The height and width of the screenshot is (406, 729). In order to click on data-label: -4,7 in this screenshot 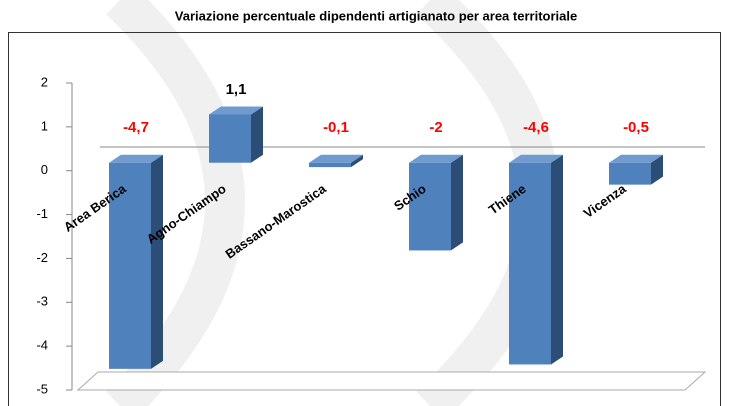, I will do `click(136, 127)`.